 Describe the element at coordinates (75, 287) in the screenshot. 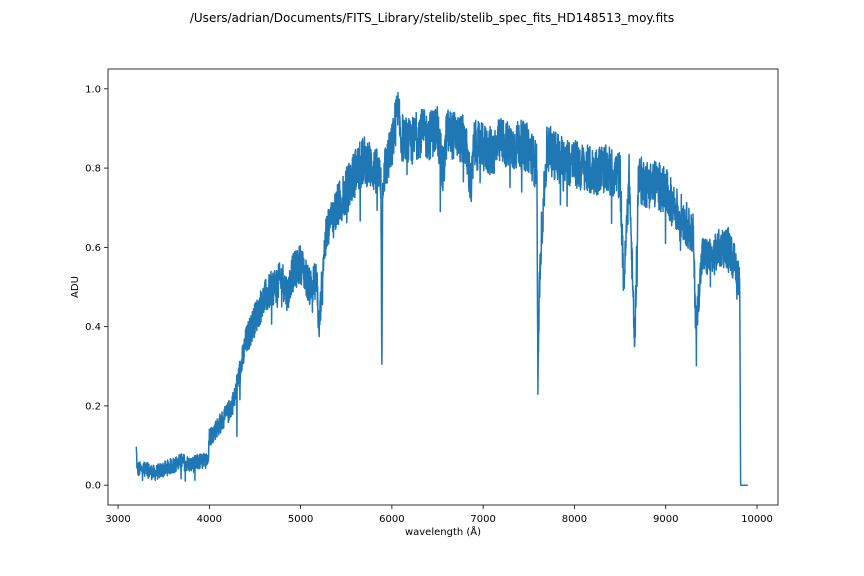

I see `y-axis-label: ADU` at that location.